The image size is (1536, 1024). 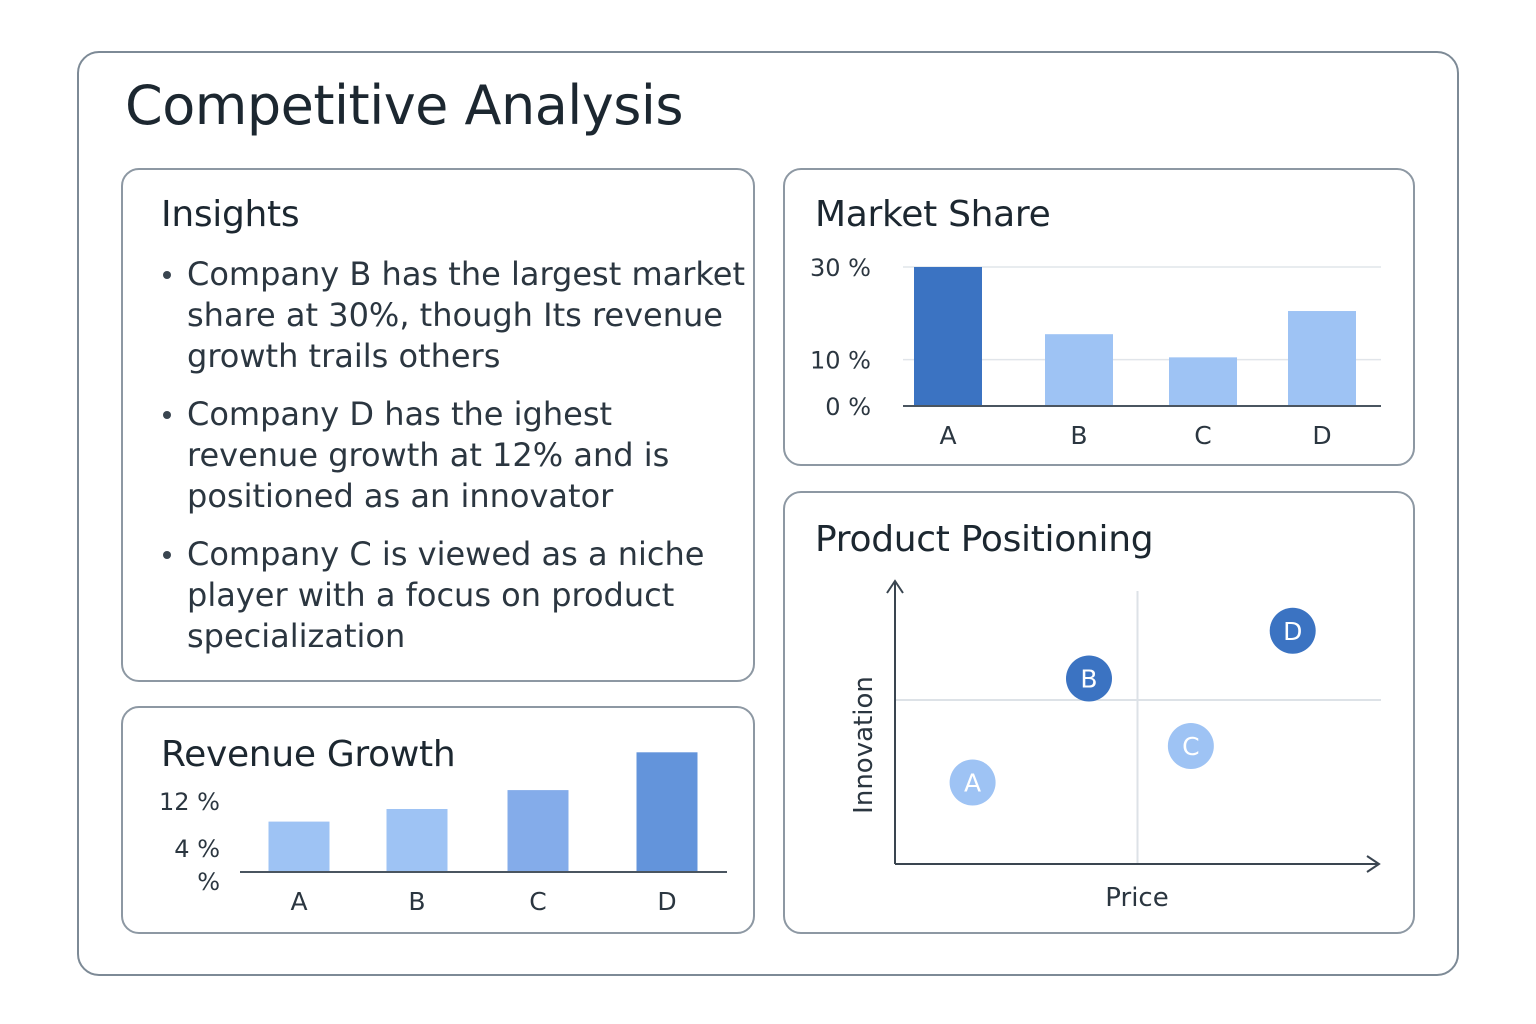 What do you see at coordinates (1079, 370) in the screenshot?
I see `market-share-bar-b` at bounding box center [1079, 370].